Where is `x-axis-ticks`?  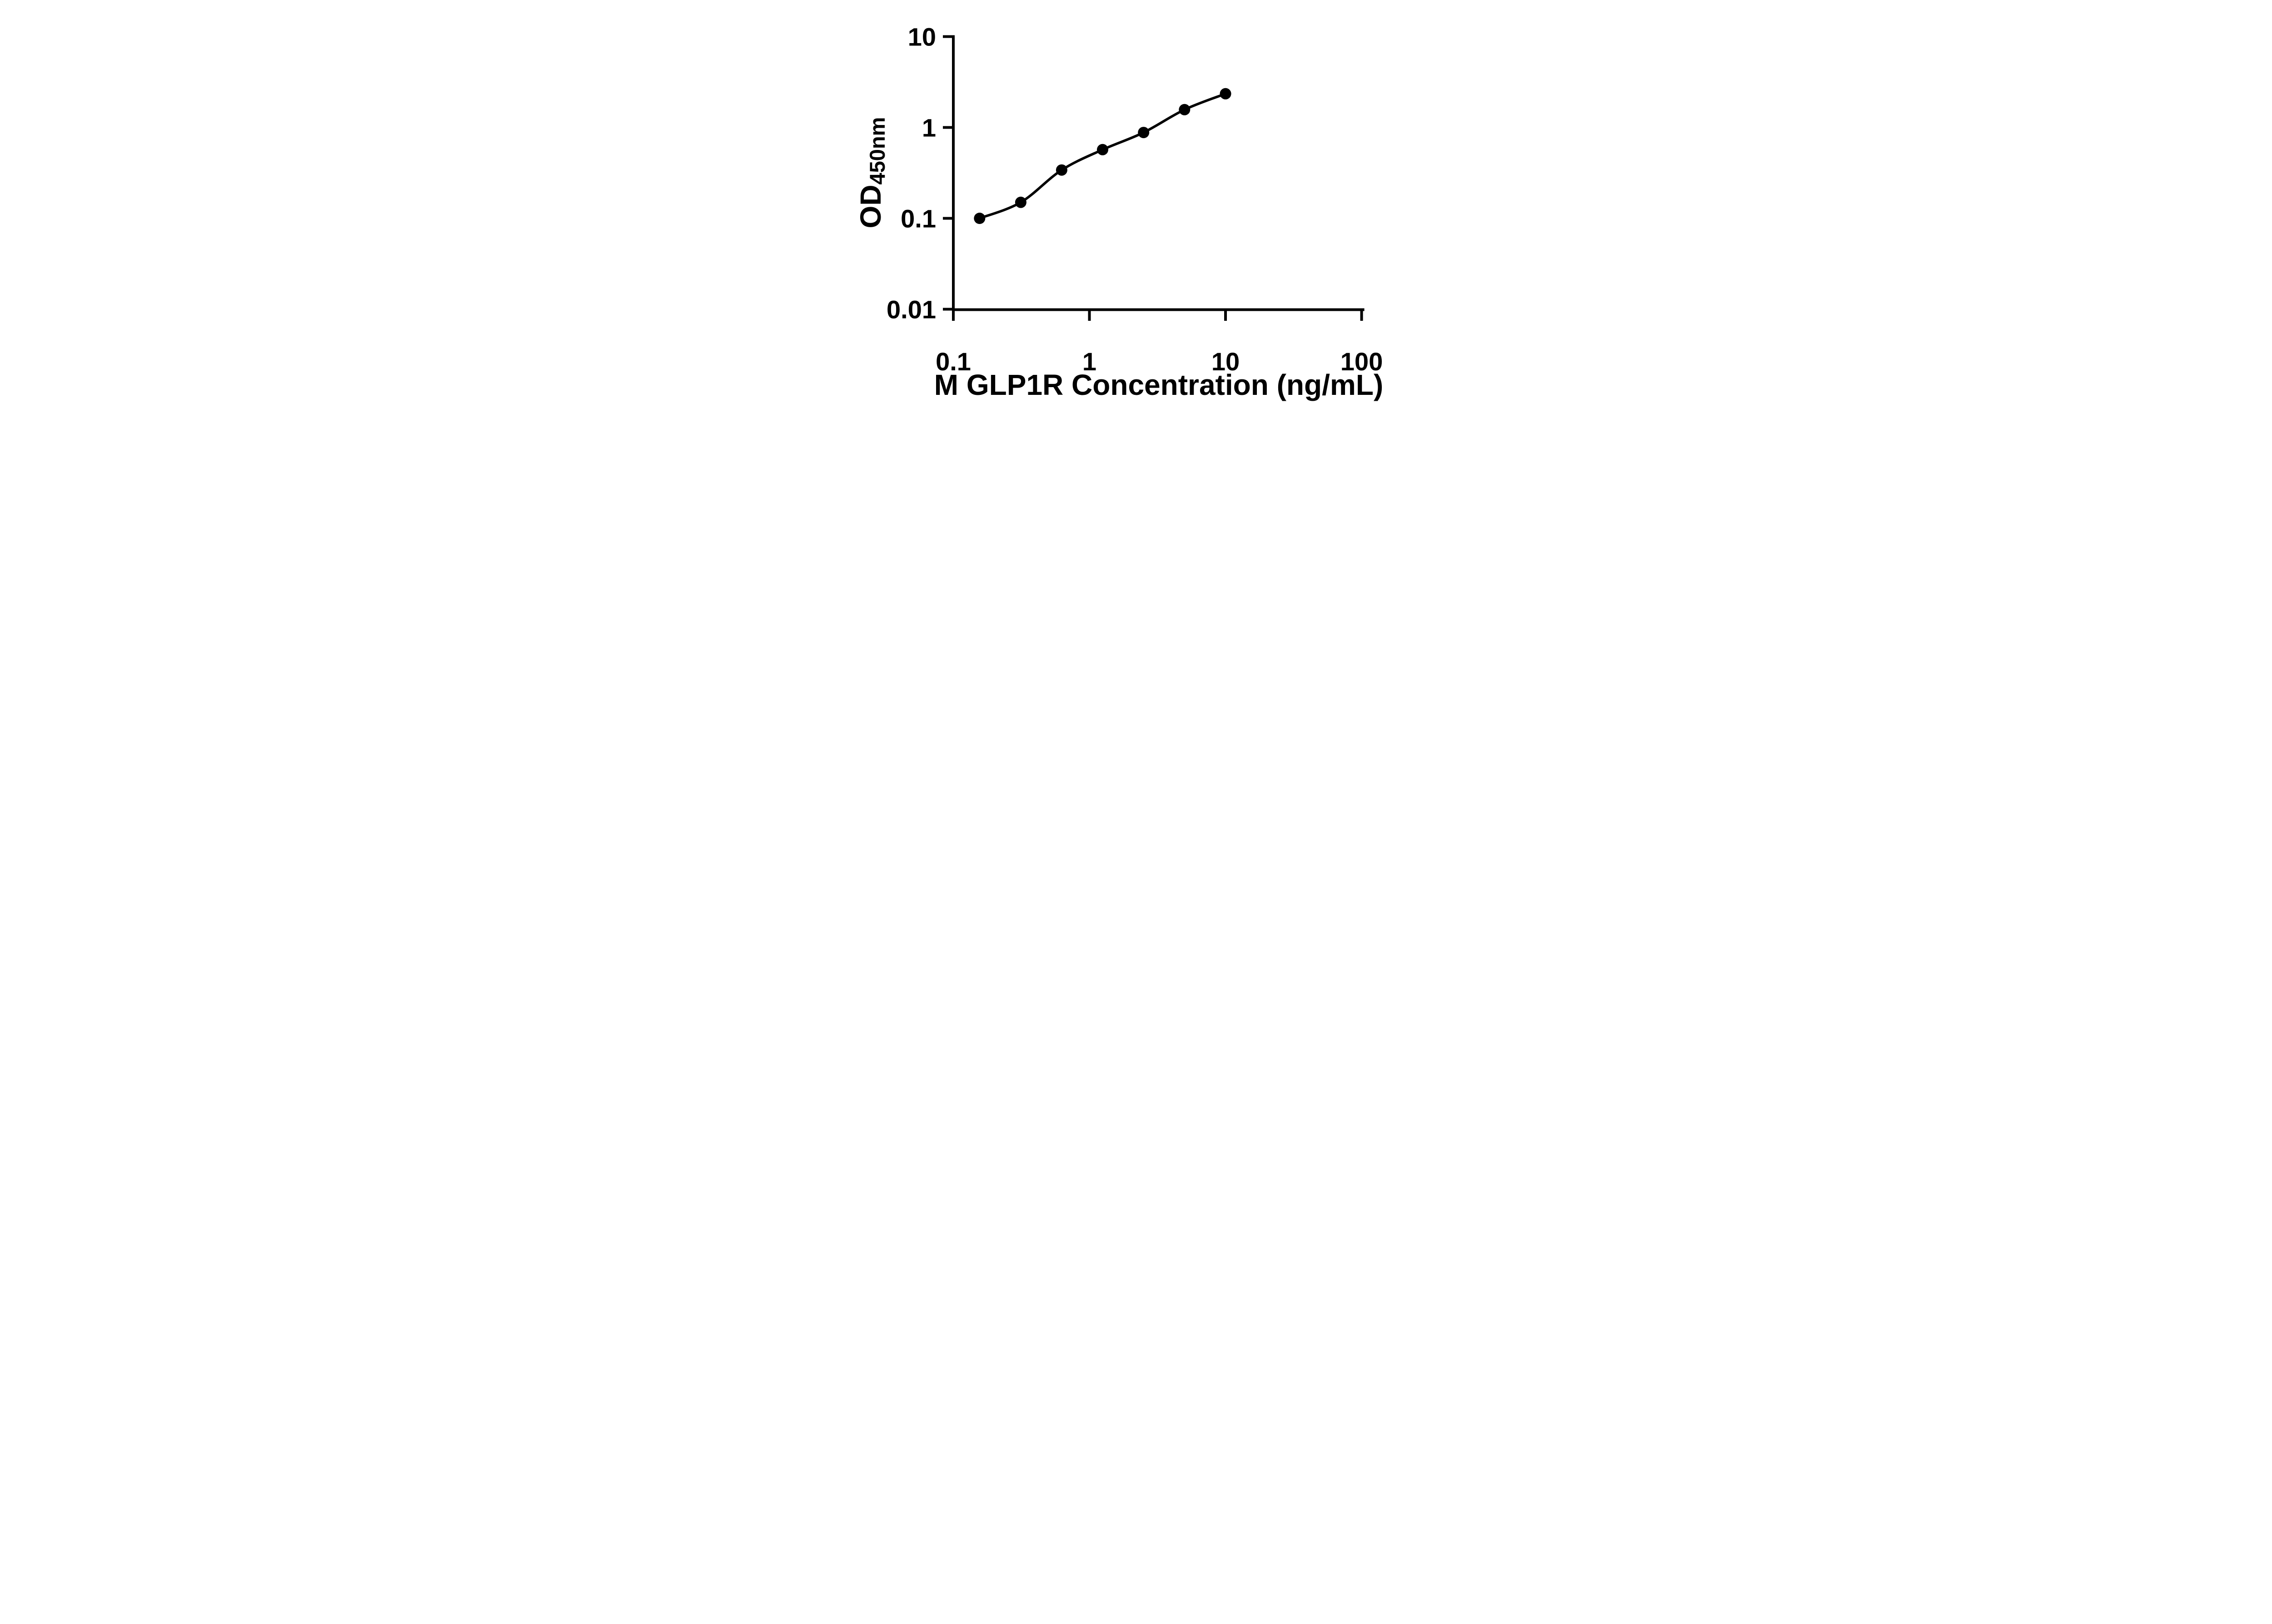 x-axis-ticks is located at coordinates (1157, 315).